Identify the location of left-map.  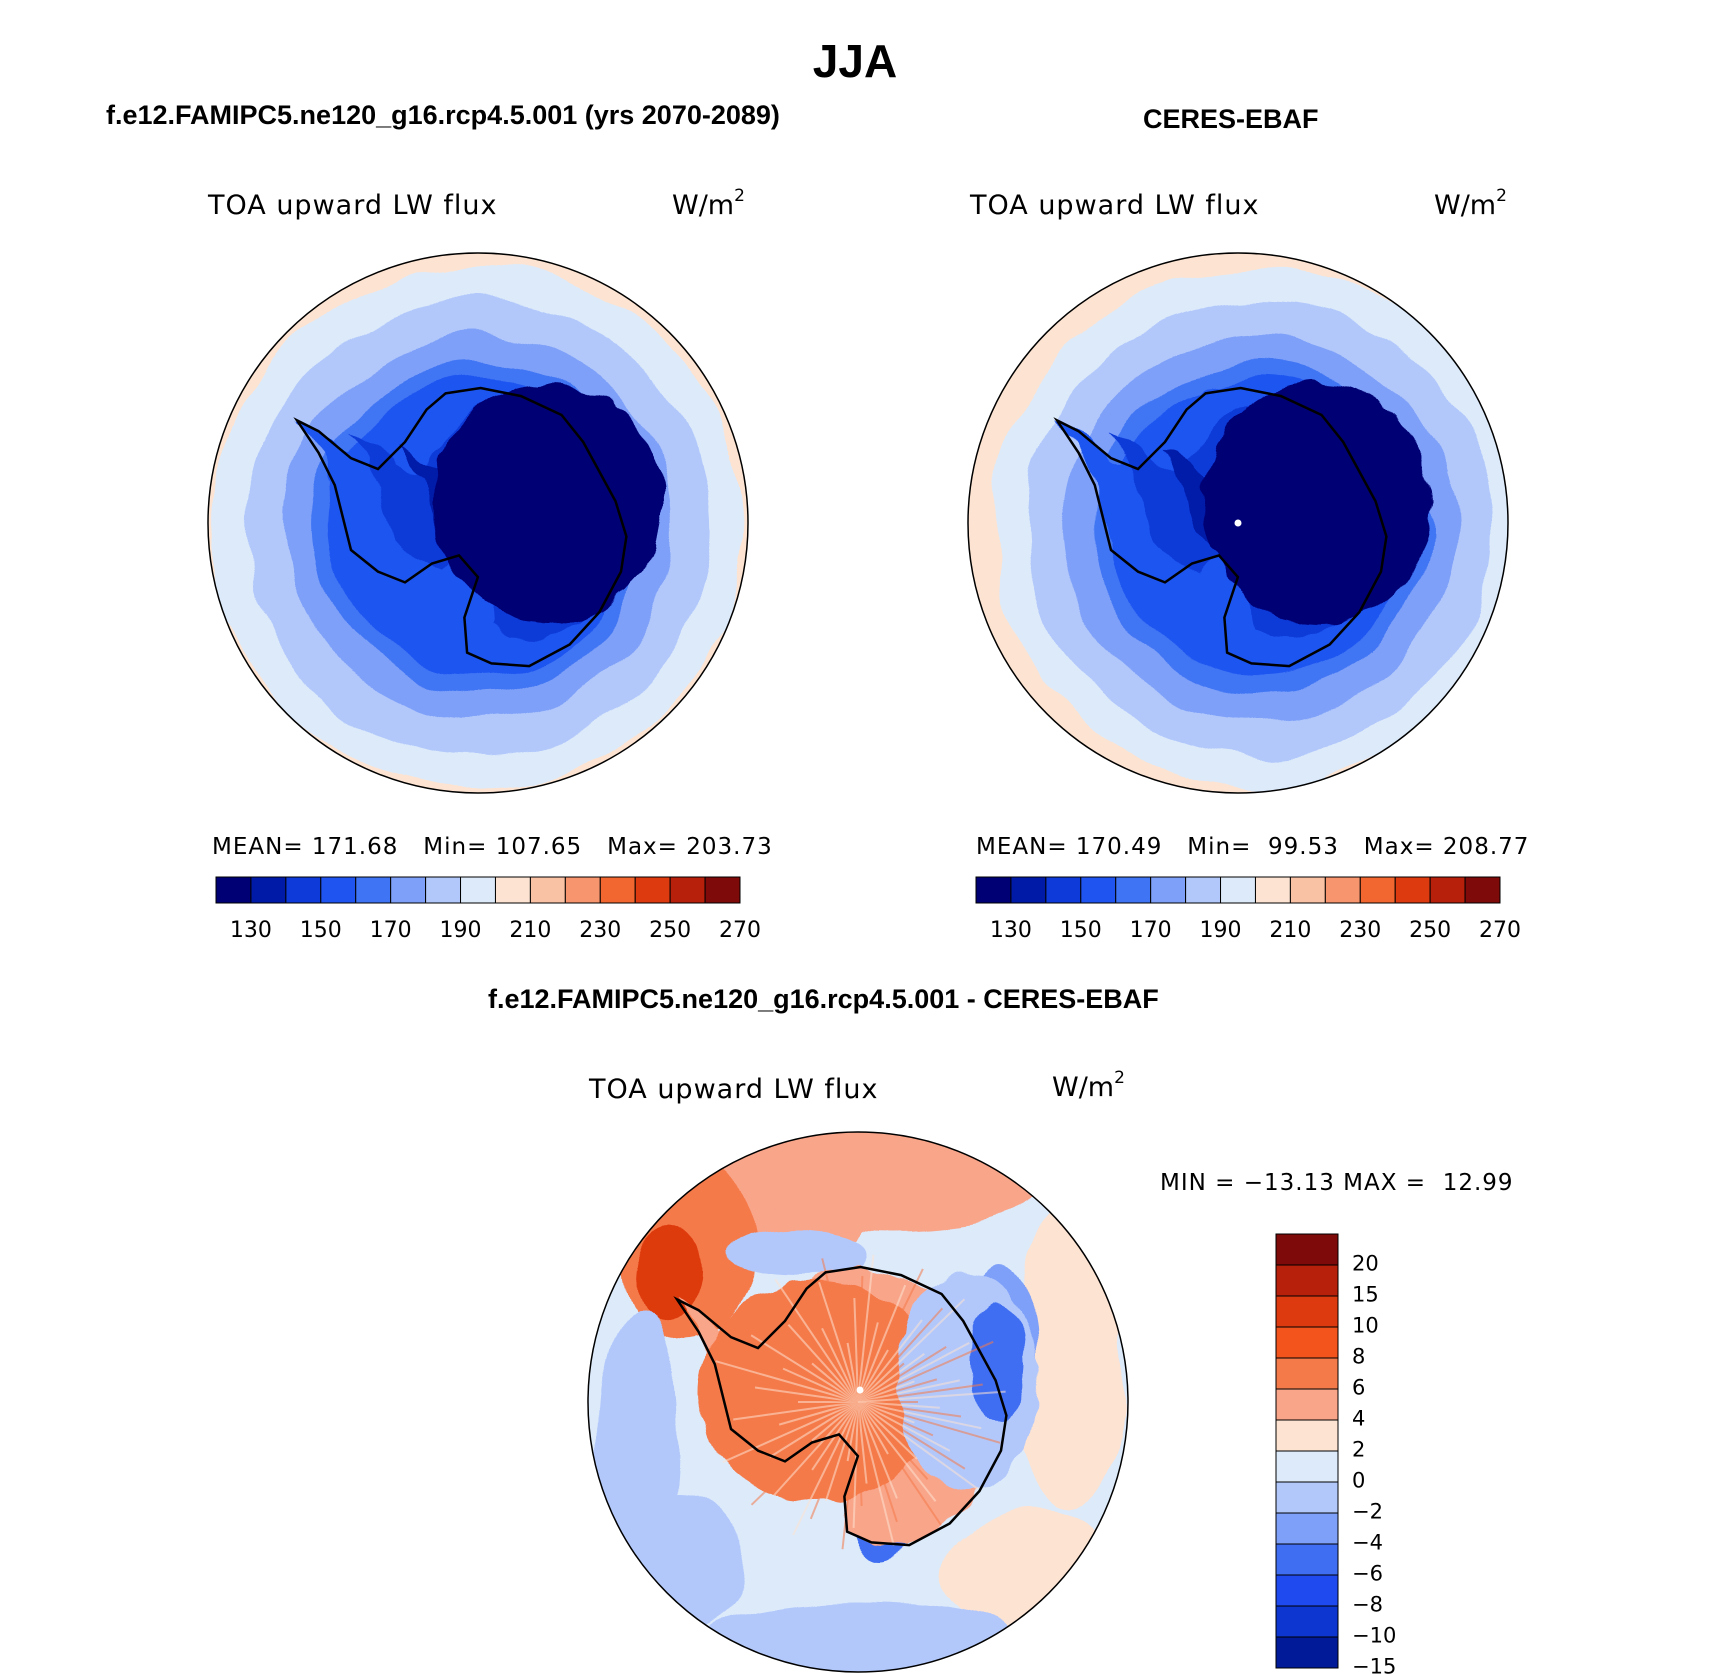
(478, 523).